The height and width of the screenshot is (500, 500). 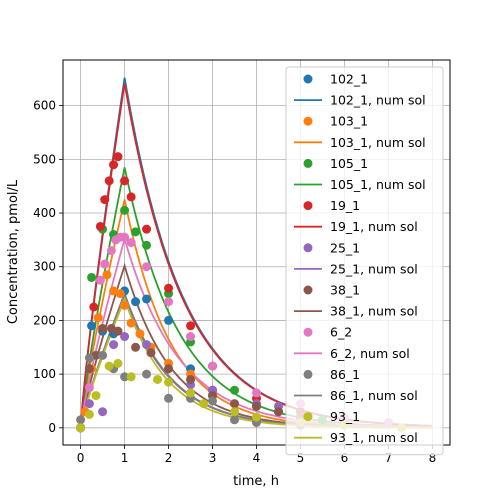 What do you see at coordinates (374, 226) in the screenshot?
I see `legend-label: 19_1, num sol` at bounding box center [374, 226].